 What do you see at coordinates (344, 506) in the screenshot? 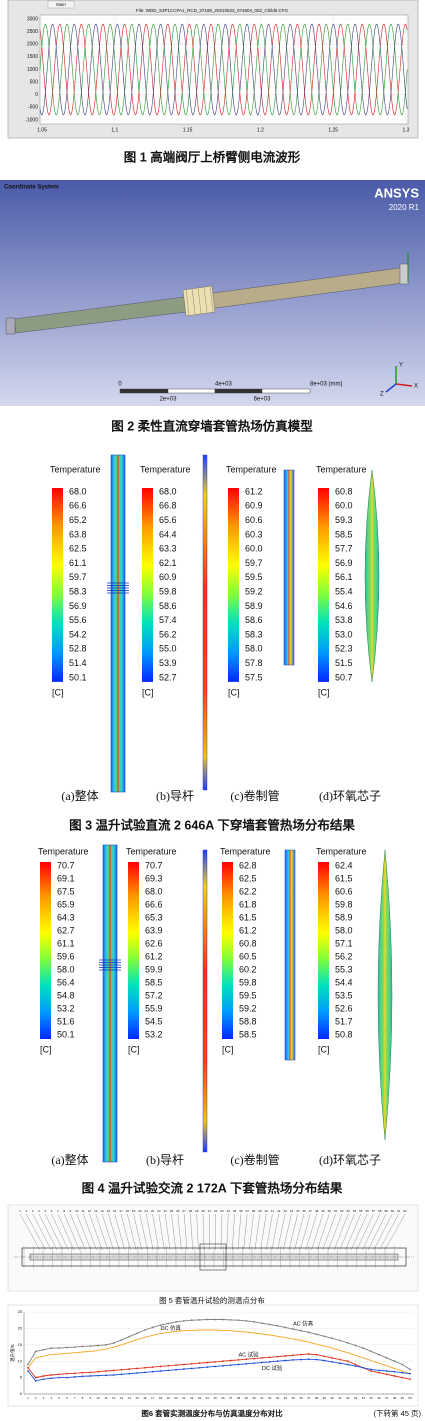
I see `legend-value: 60.0` at bounding box center [344, 506].